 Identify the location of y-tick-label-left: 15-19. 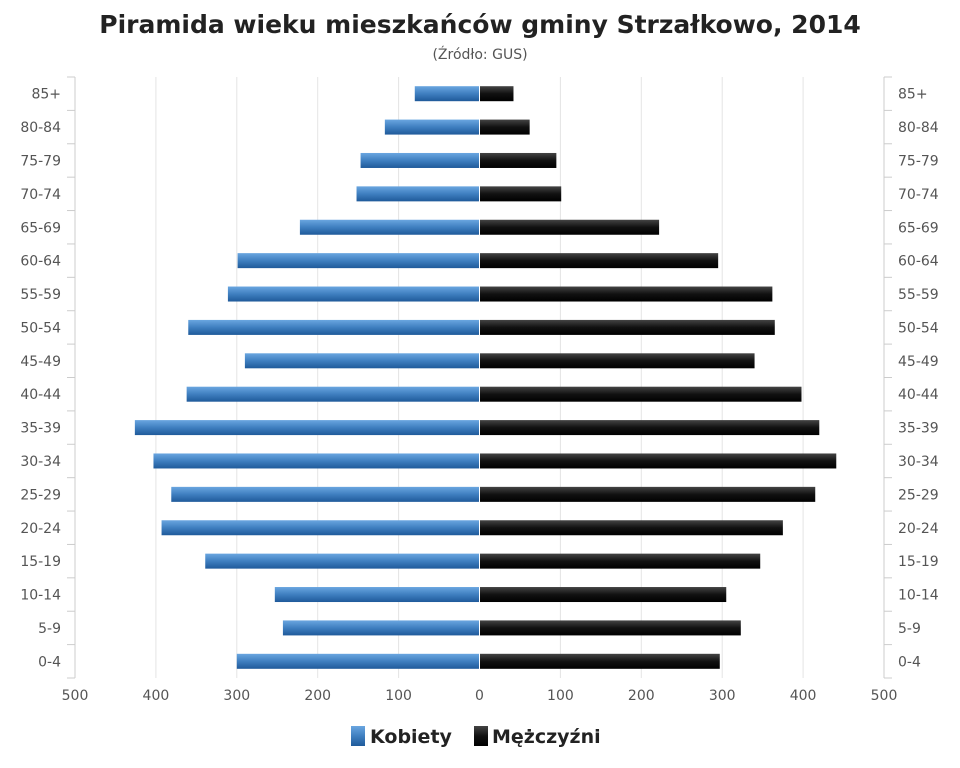
(40, 562).